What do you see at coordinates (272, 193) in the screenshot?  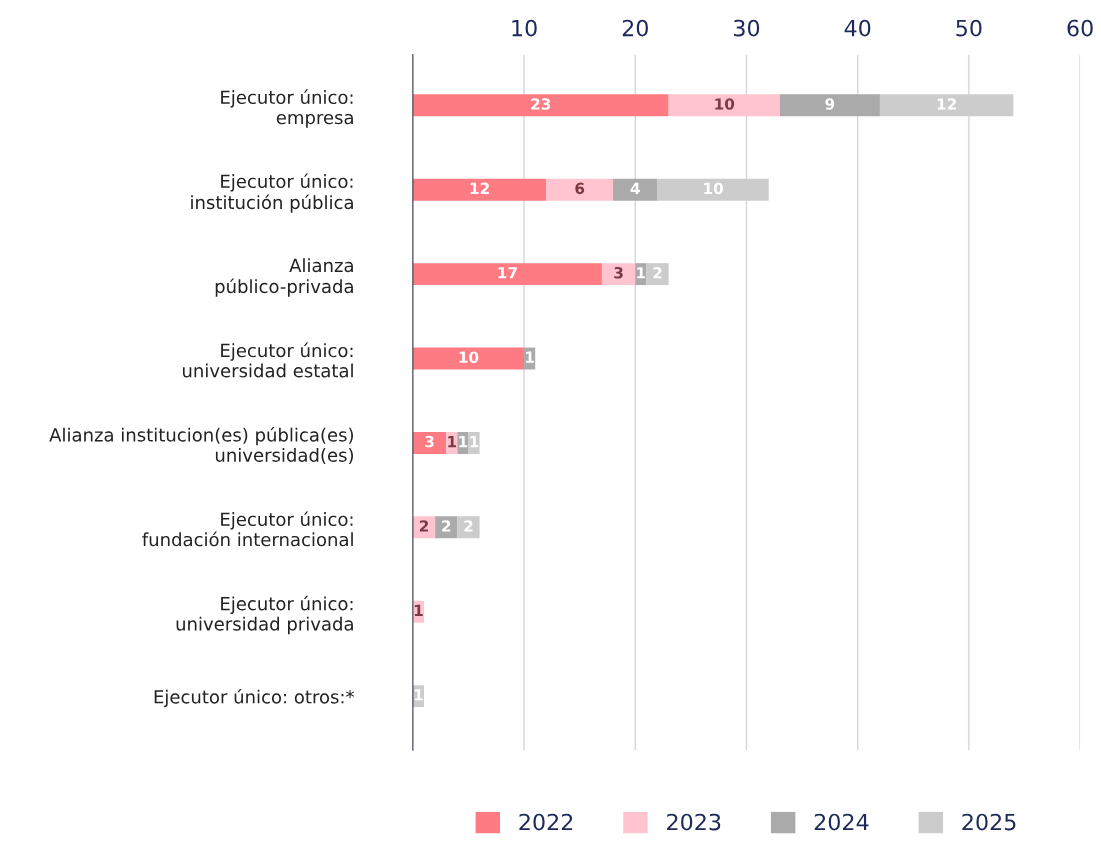 I see `y-tick-label: Ejecutor único: institución pública` at bounding box center [272, 193].